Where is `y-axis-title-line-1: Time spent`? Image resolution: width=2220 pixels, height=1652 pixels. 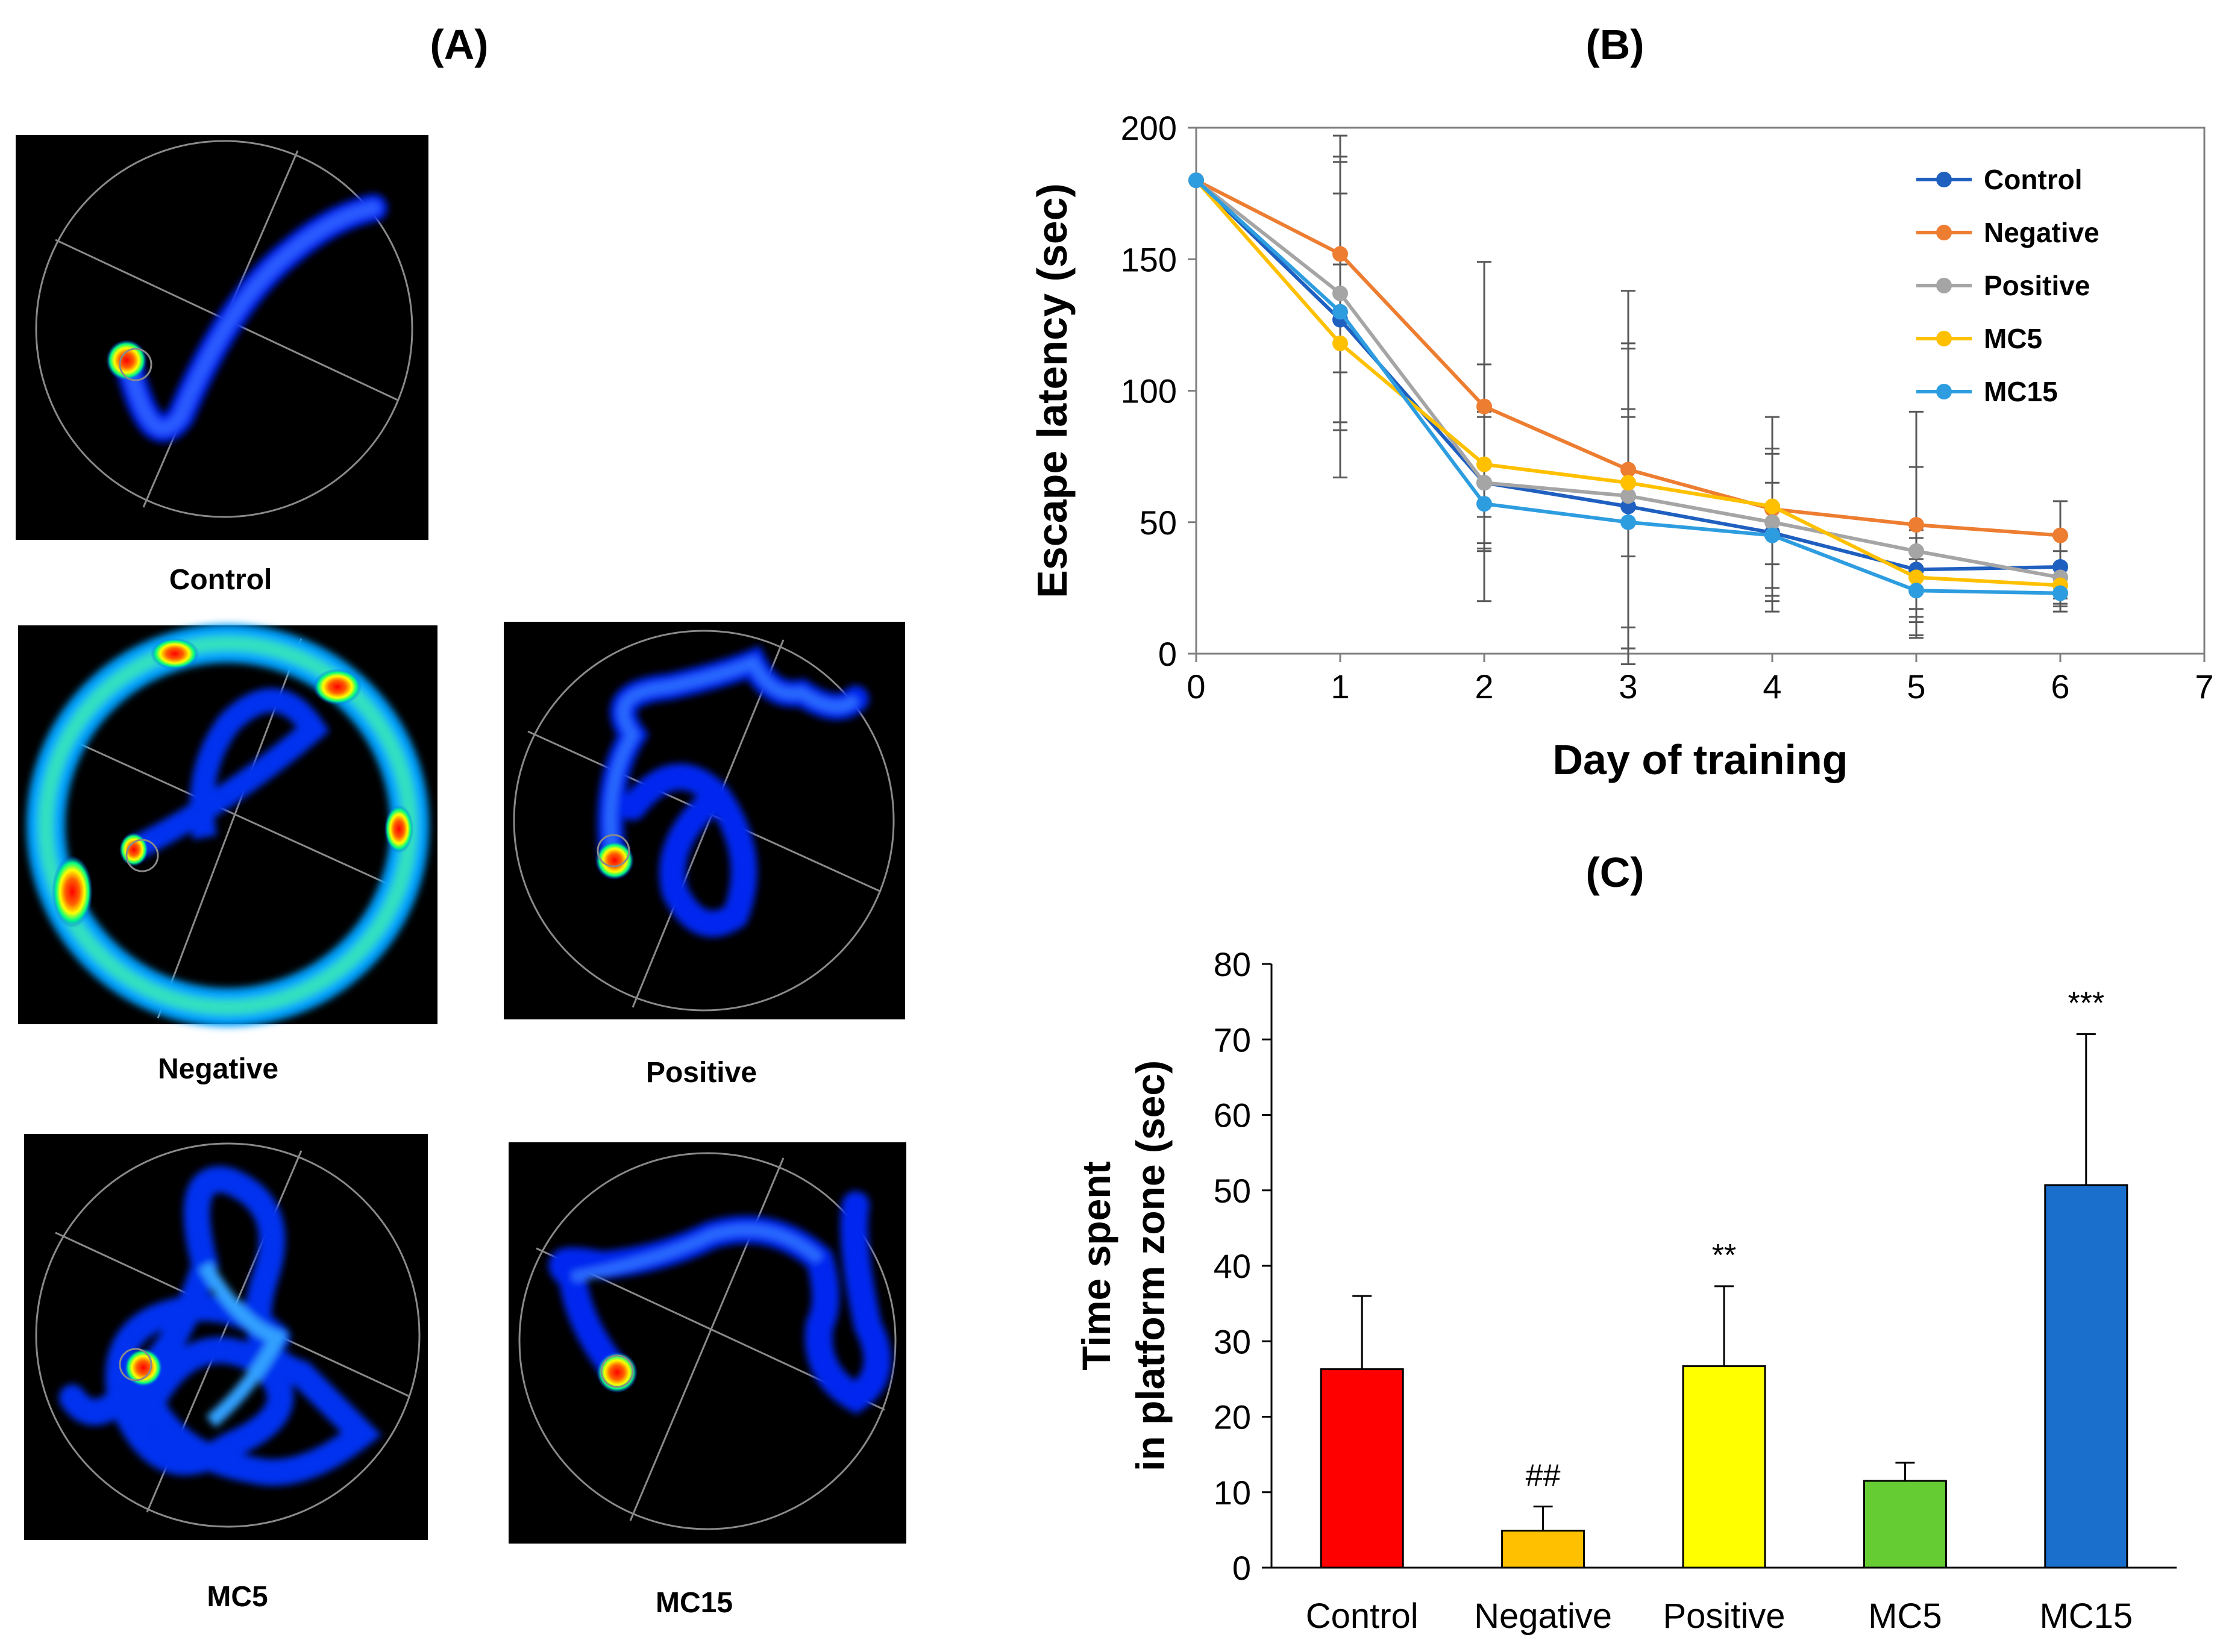
y-axis-title-line-1: Time spent is located at coordinates (1096, 1265).